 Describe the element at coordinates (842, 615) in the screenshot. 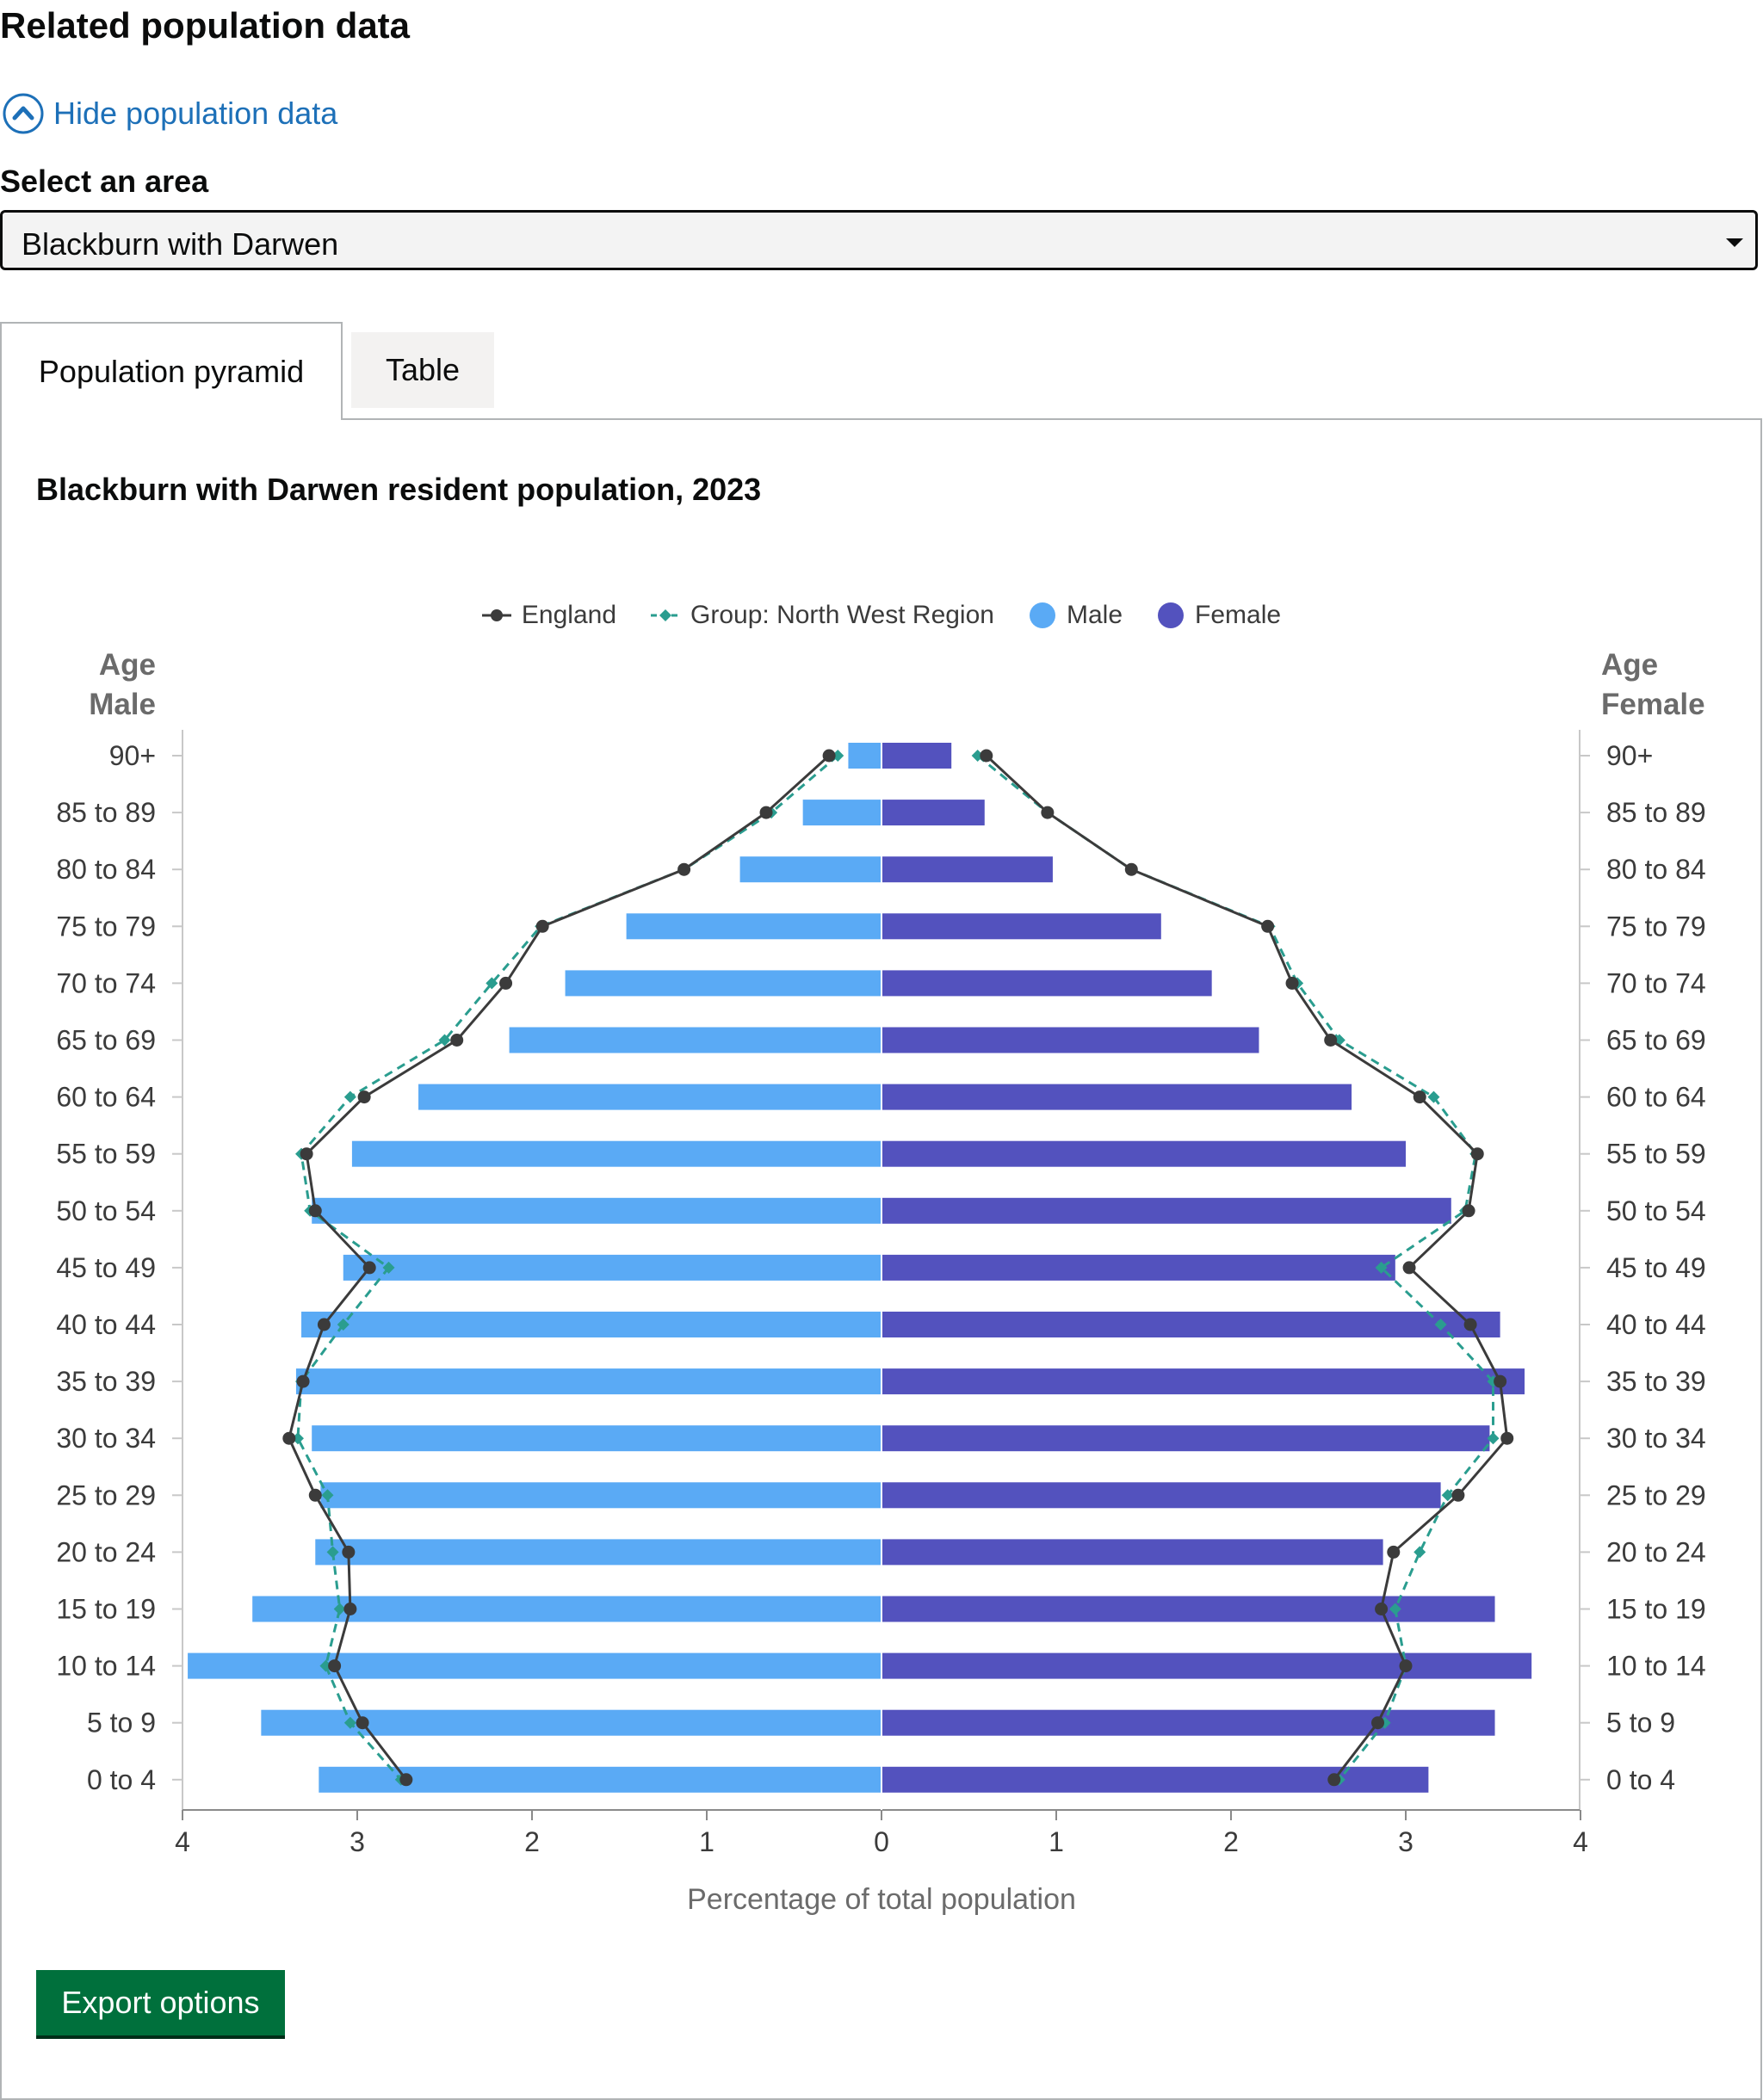

I see `legend-label-region: Group: North West Region` at that location.